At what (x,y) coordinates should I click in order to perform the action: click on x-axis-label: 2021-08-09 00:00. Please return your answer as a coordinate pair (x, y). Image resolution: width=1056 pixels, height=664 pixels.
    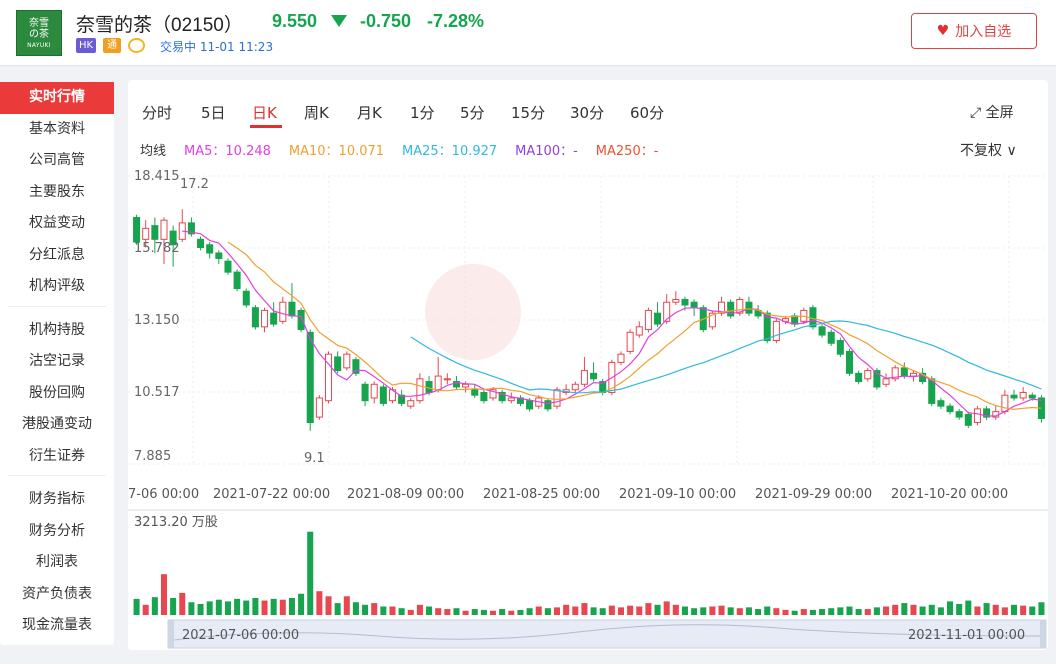
    Looking at the image, I should click on (405, 494).